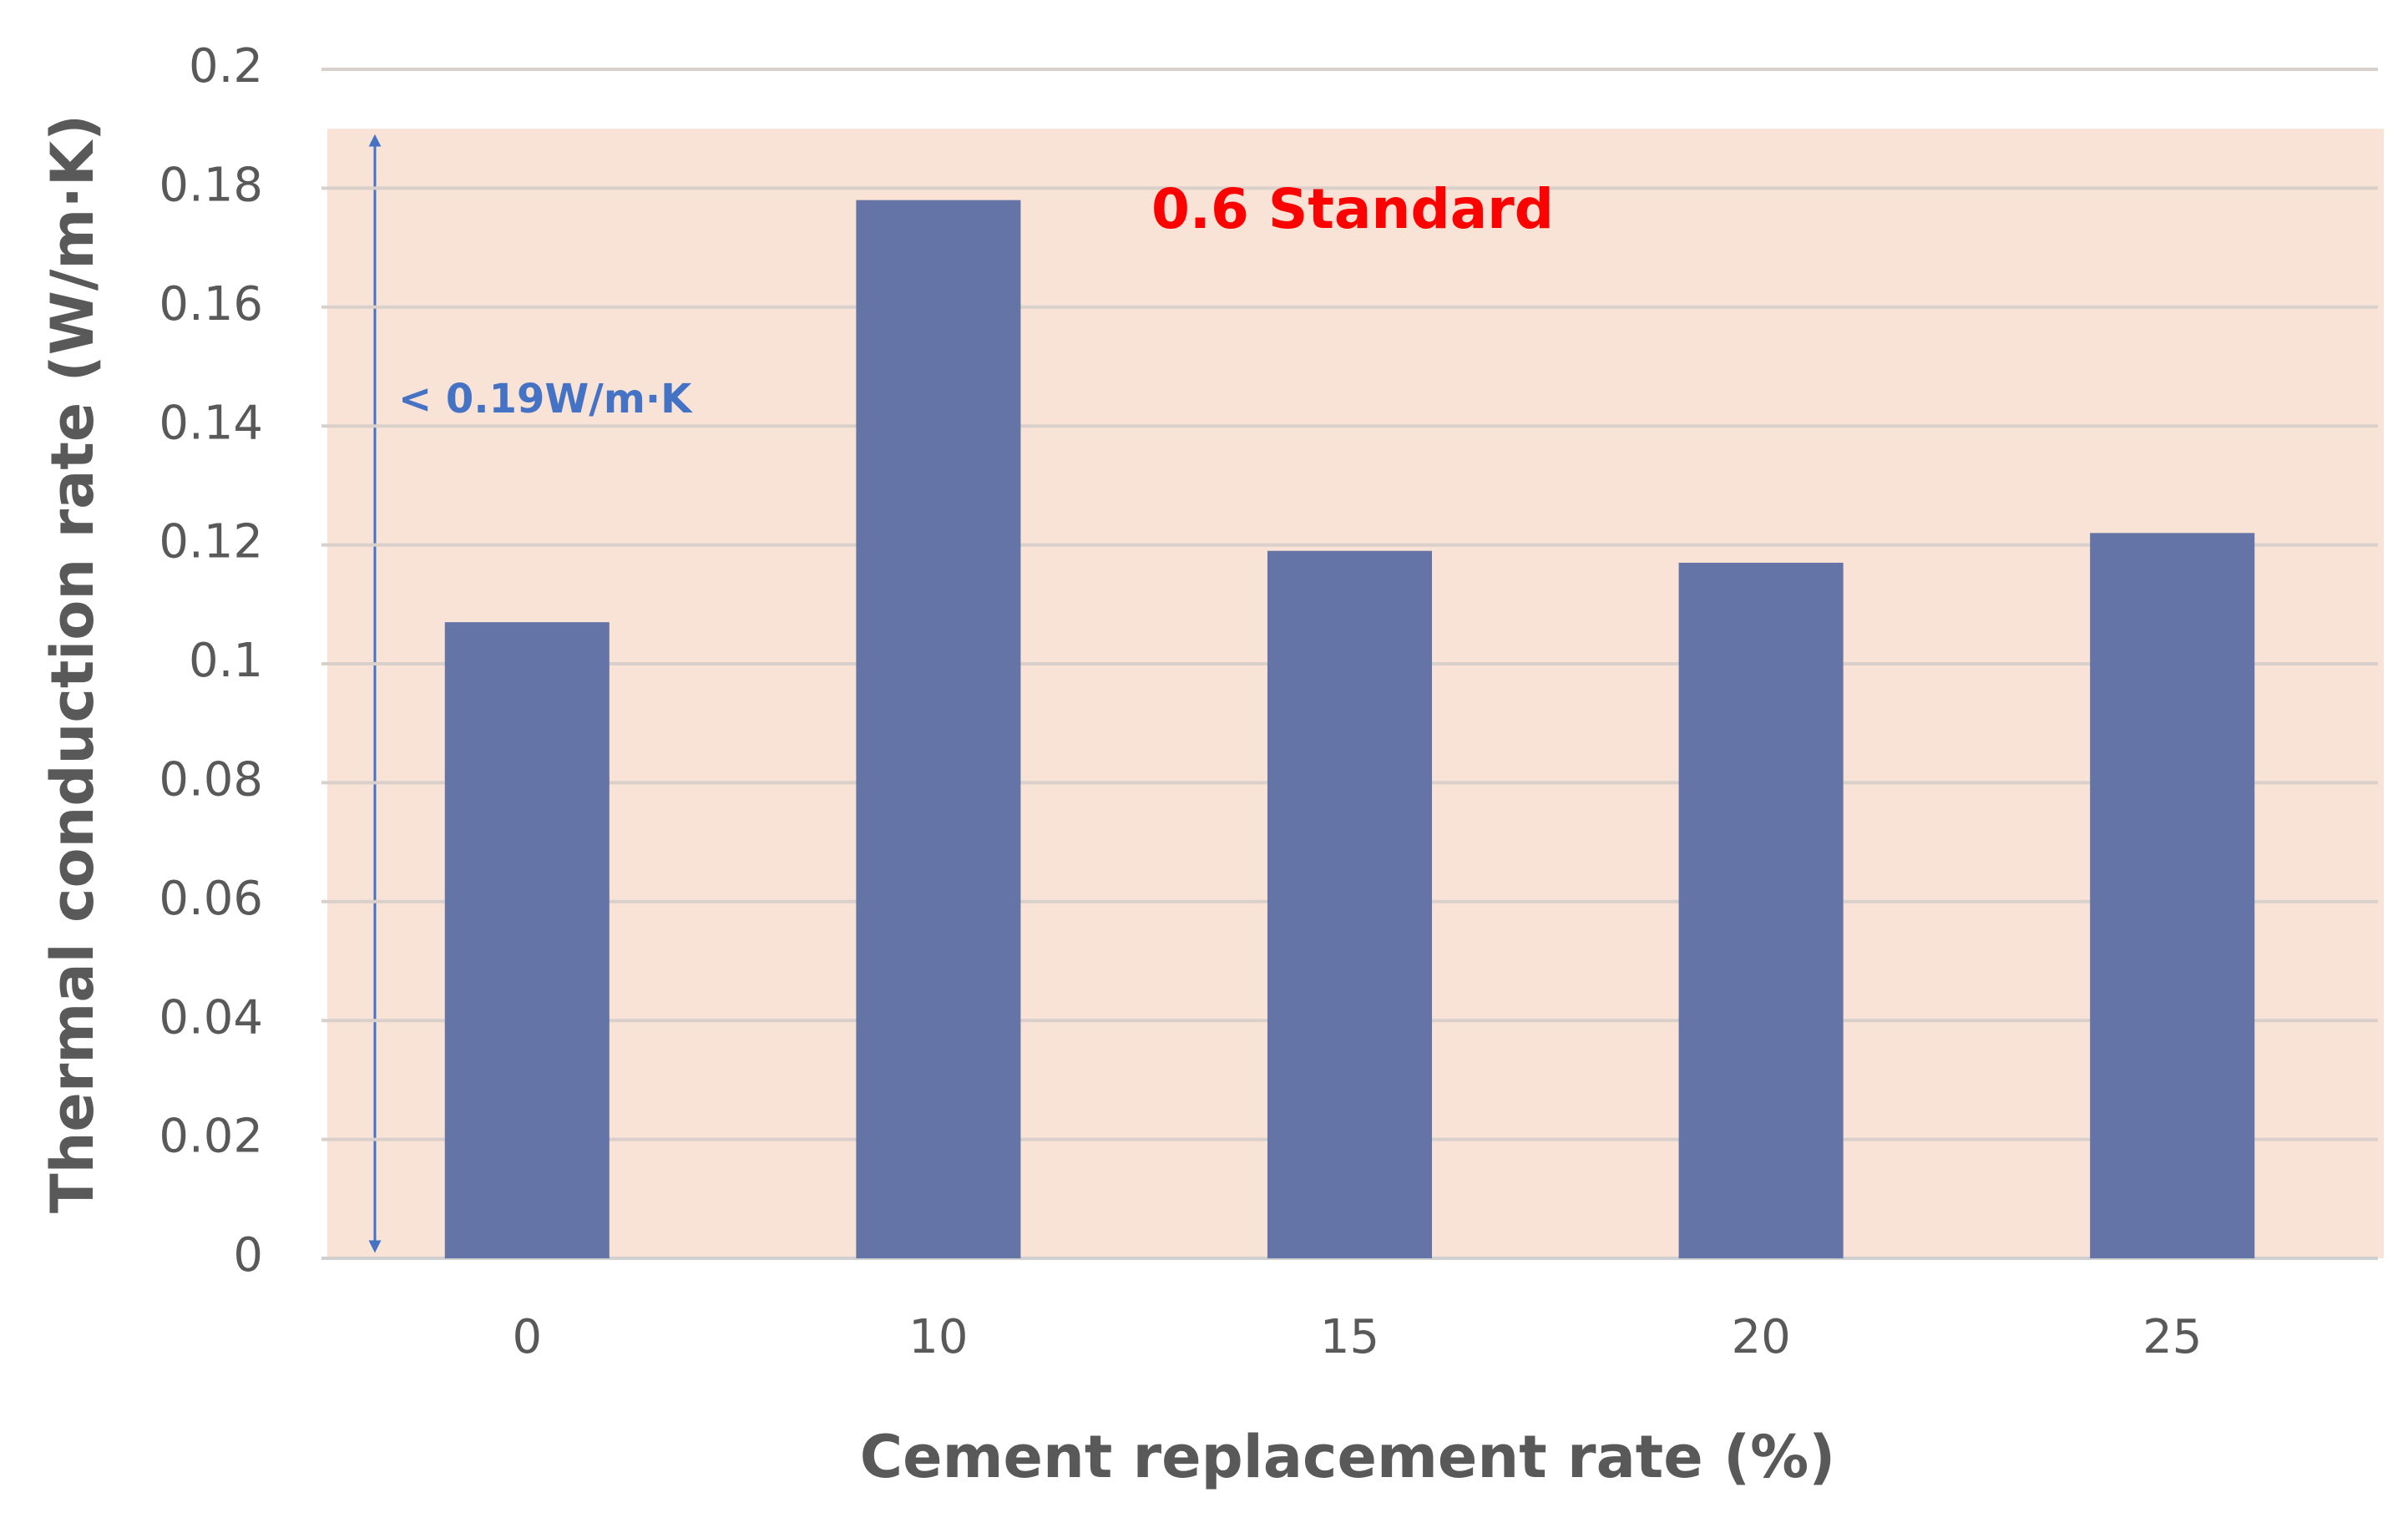 This screenshot has width=2408, height=1528. I want to click on annotation: 0.6 Standard, so click(1352, 209).